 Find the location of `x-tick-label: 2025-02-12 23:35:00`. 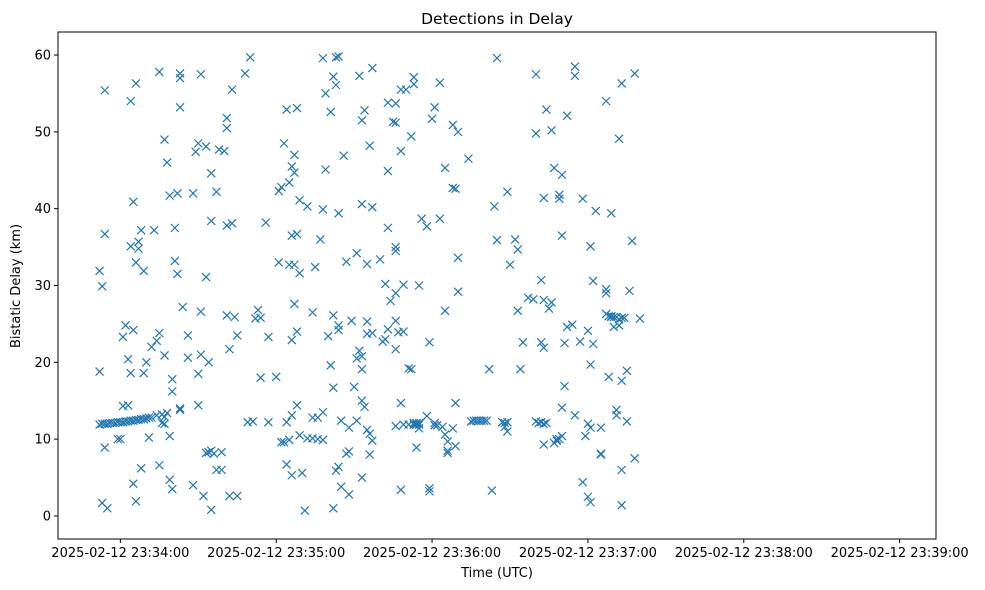

x-tick-label: 2025-02-12 23:35:00 is located at coordinates (276, 553).